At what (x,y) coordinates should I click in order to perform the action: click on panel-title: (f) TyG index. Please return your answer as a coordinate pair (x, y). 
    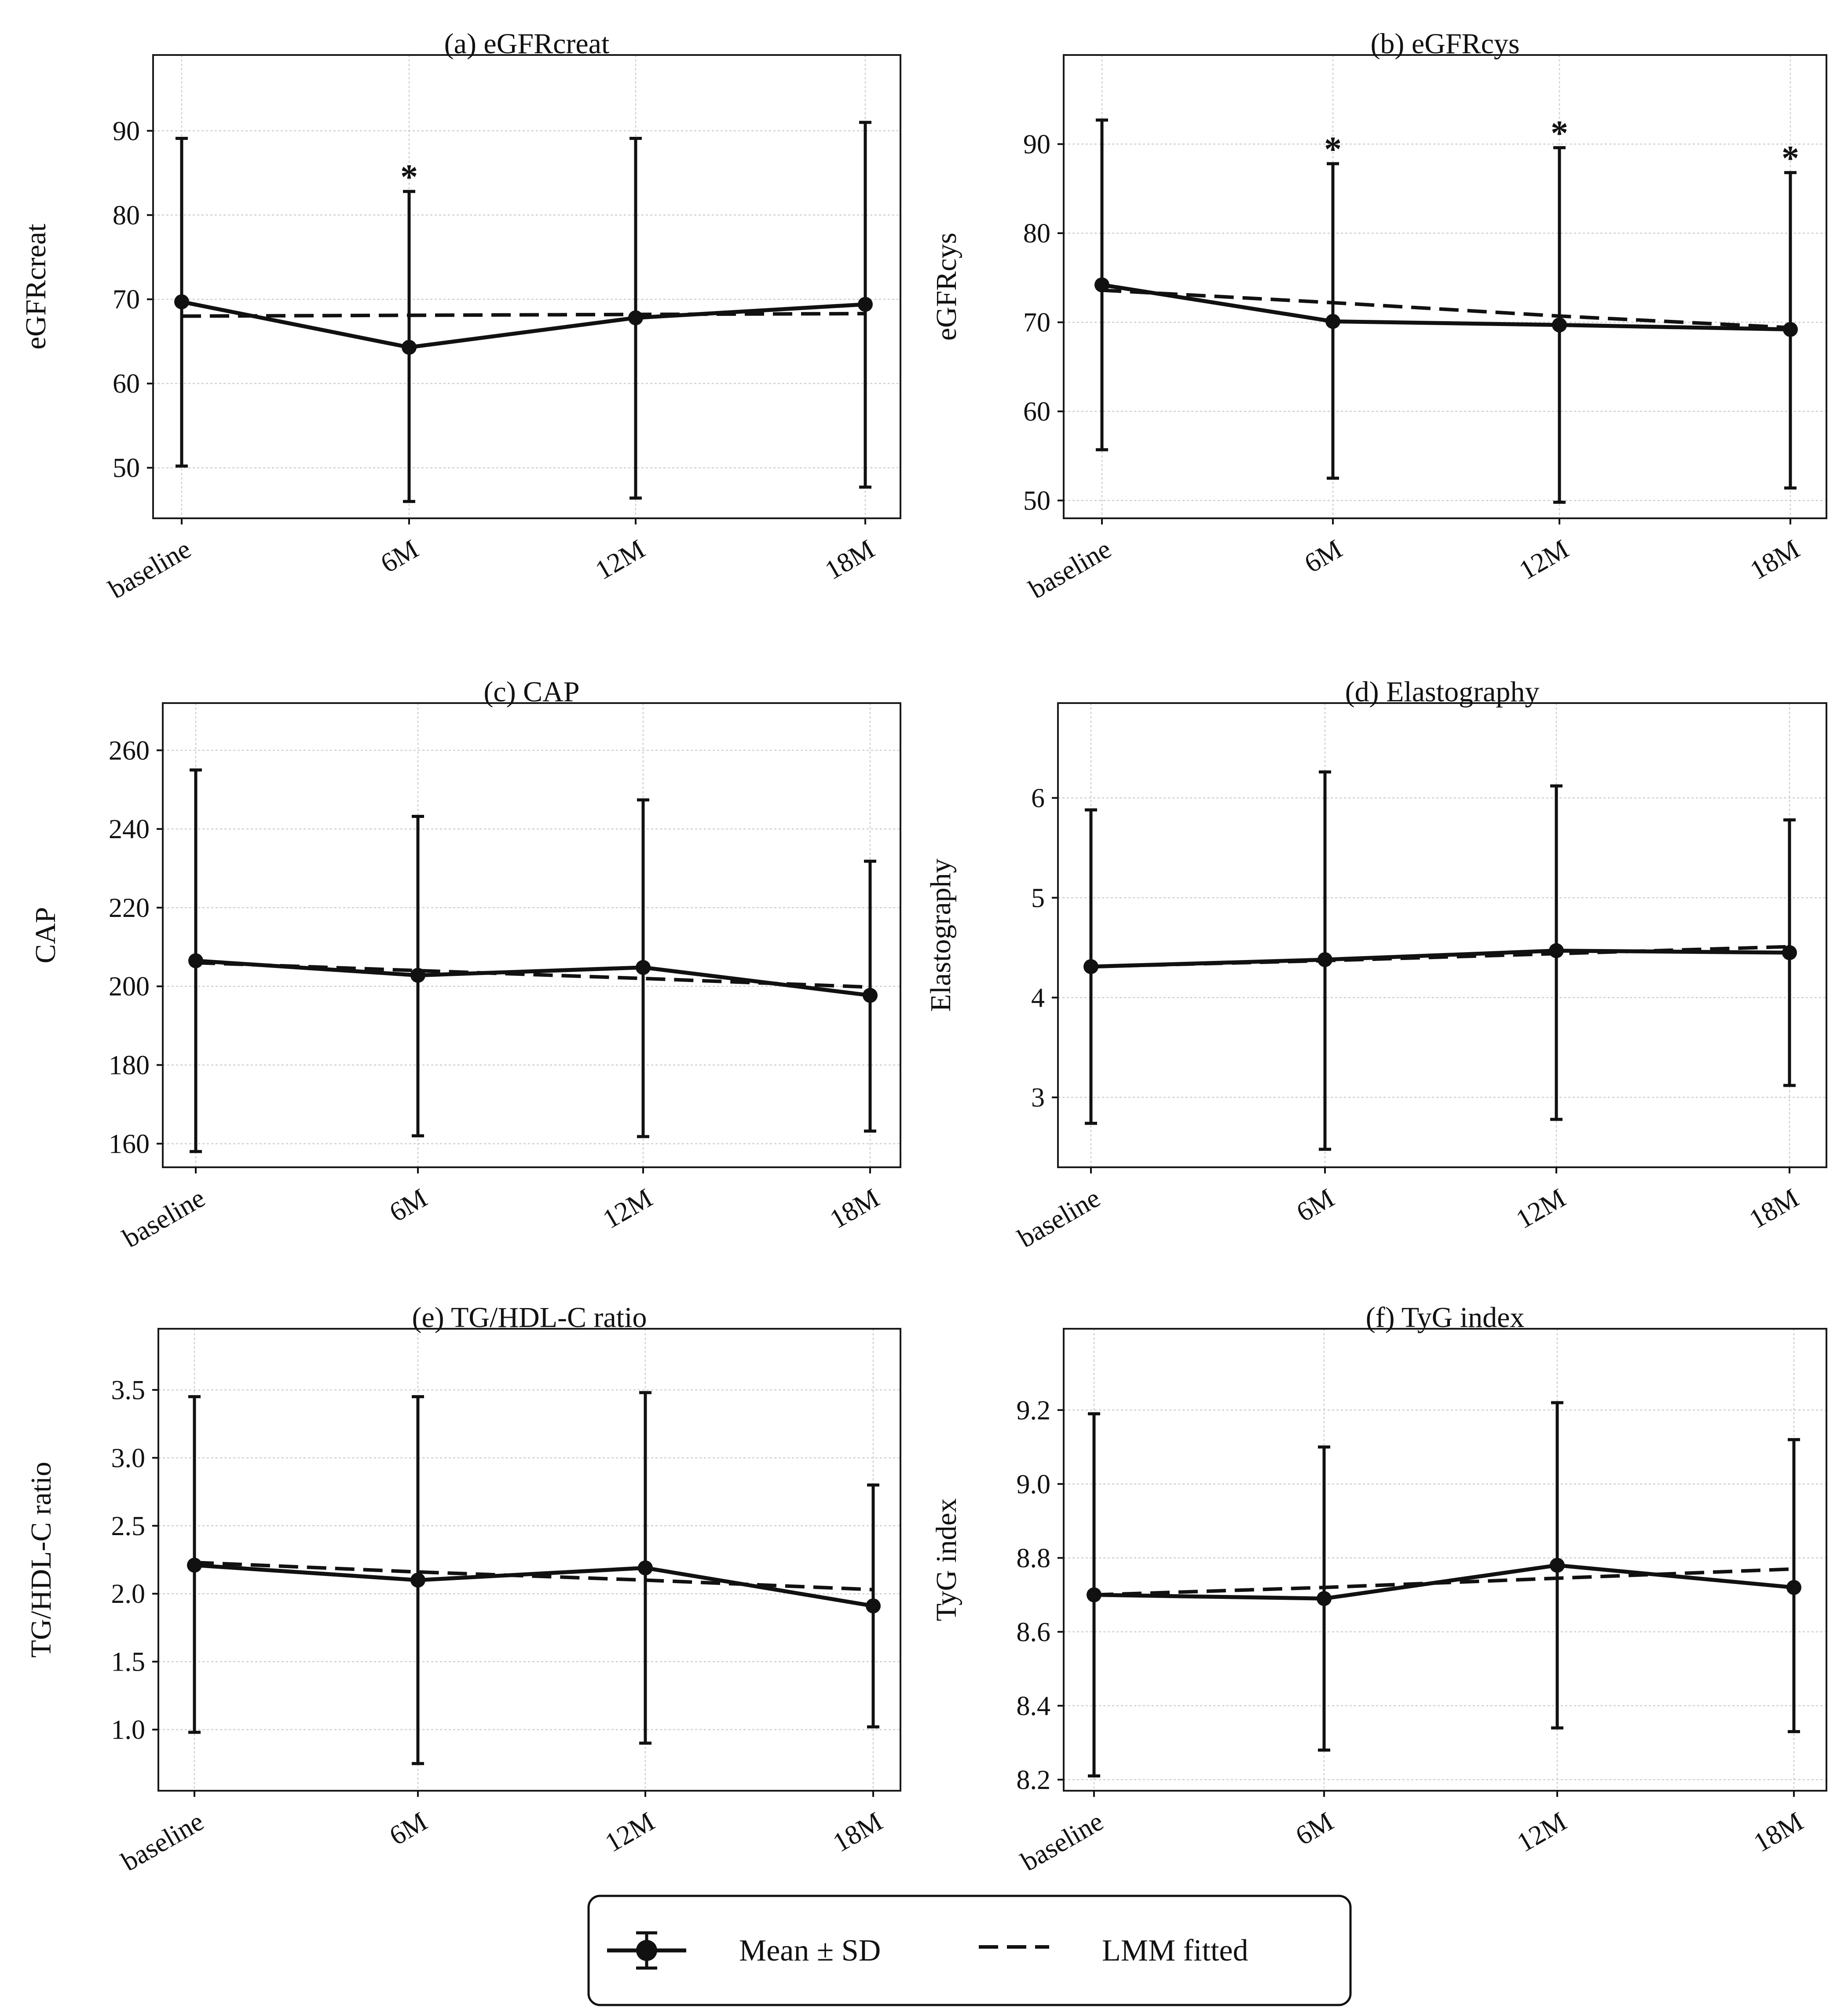
    Looking at the image, I should click on (1445, 1317).